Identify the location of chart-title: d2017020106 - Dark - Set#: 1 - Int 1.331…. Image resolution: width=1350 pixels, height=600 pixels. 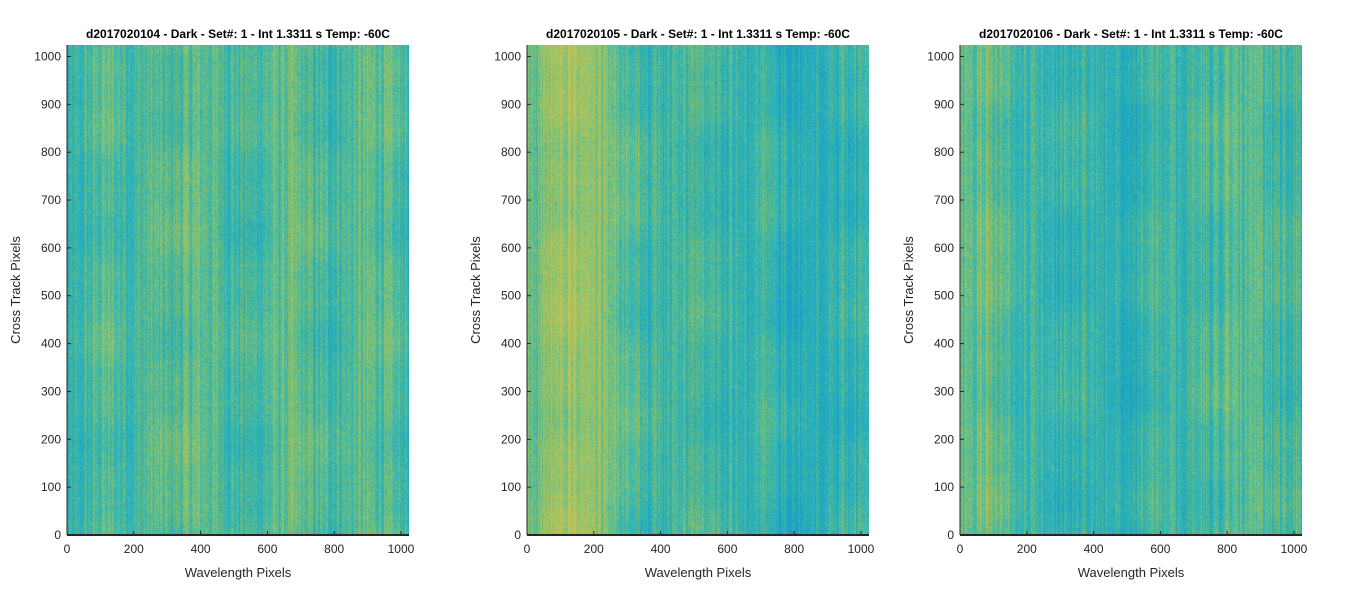
(1131, 34).